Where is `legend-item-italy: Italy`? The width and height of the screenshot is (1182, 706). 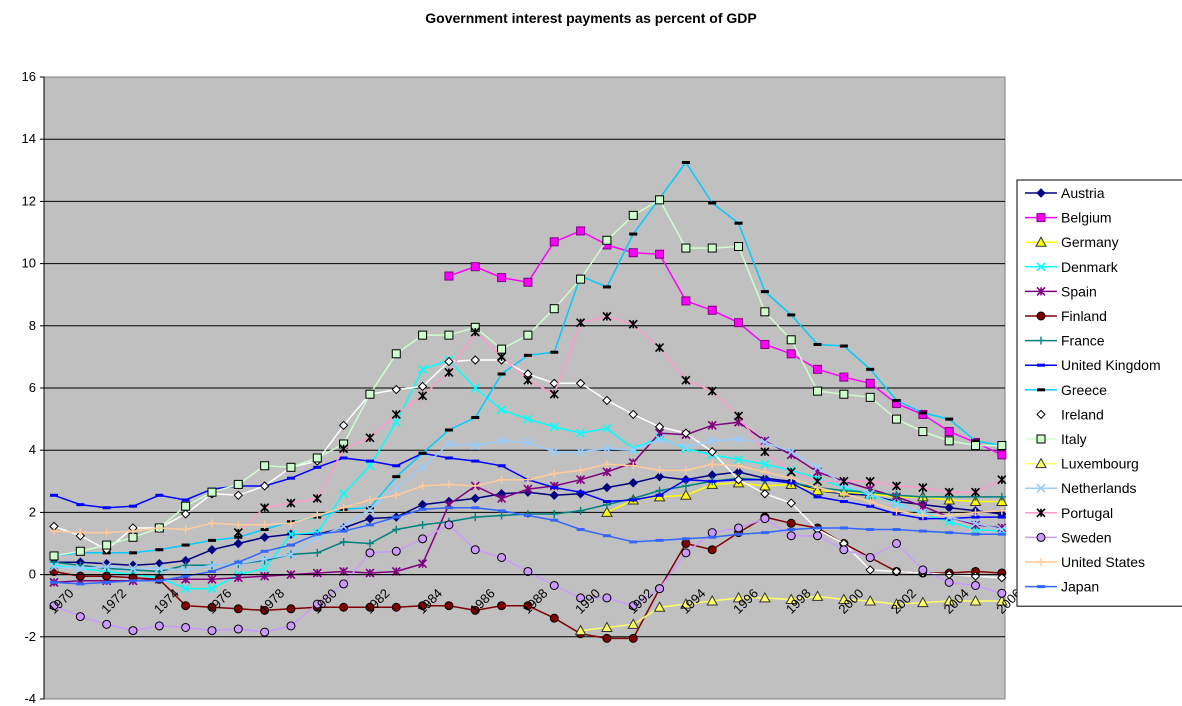 legend-item-italy: Italy is located at coordinates (1056, 439).